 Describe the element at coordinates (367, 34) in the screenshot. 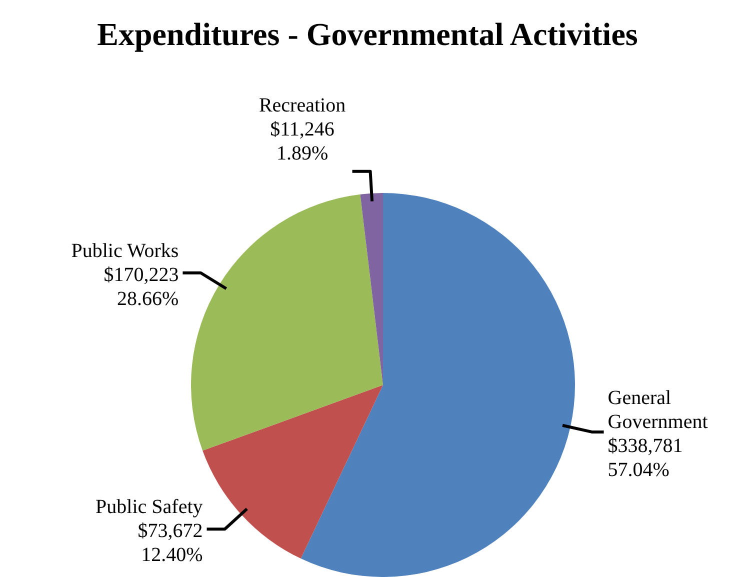

I see `chart-title: Expenditures - Governmental Activities` at that location.